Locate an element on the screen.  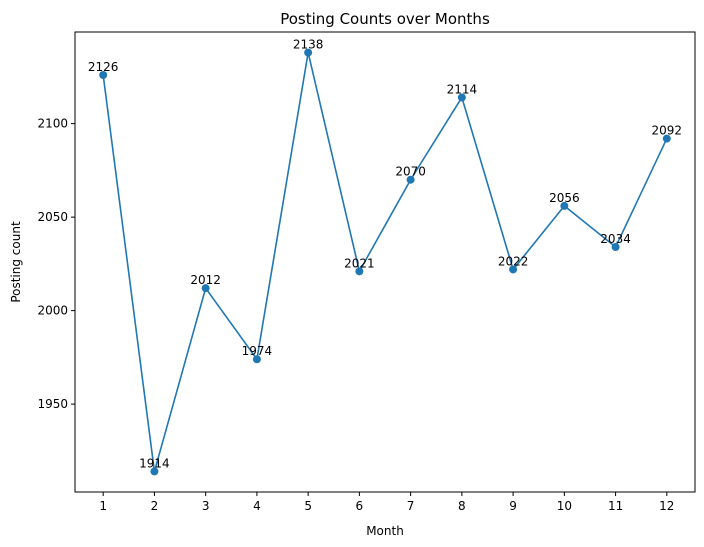
data-label: 2114 is located at coordinates (462, 89).